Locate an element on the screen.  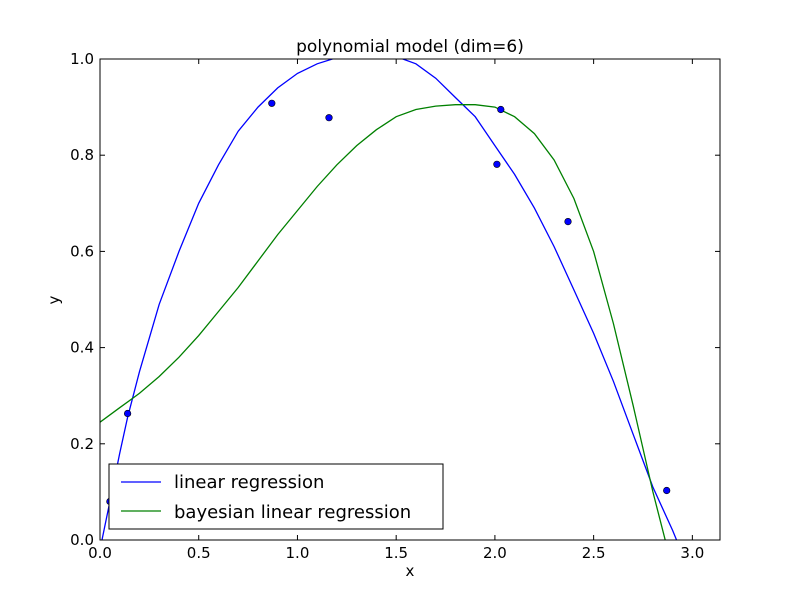
y-tick-label: 0.8 is located at coordinates (82, 155).